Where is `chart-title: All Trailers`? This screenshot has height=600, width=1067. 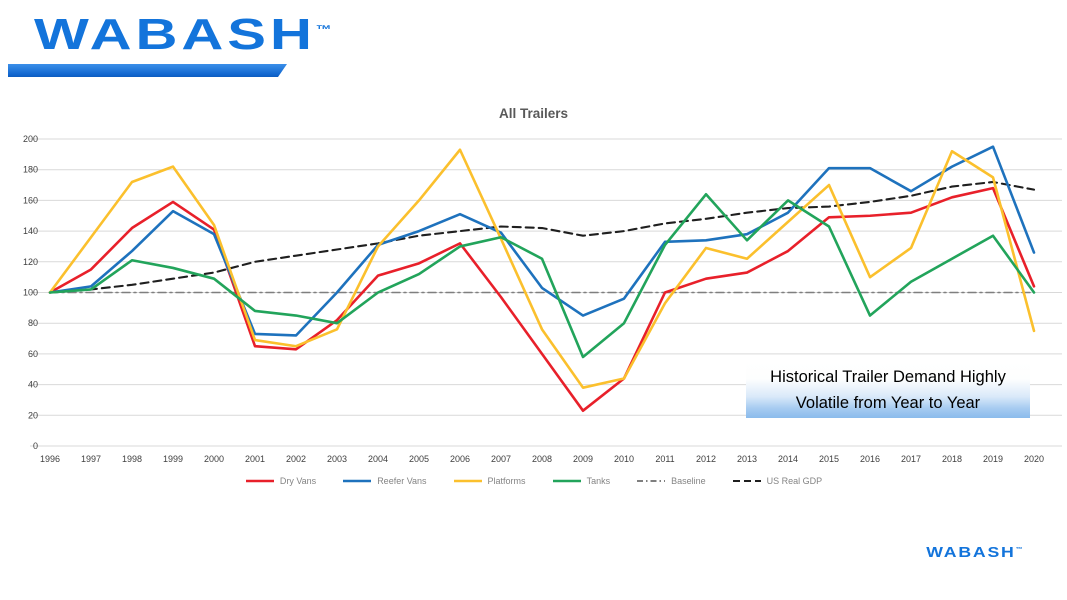 chart-title: All Trailers is located at coordinates (533, 113).